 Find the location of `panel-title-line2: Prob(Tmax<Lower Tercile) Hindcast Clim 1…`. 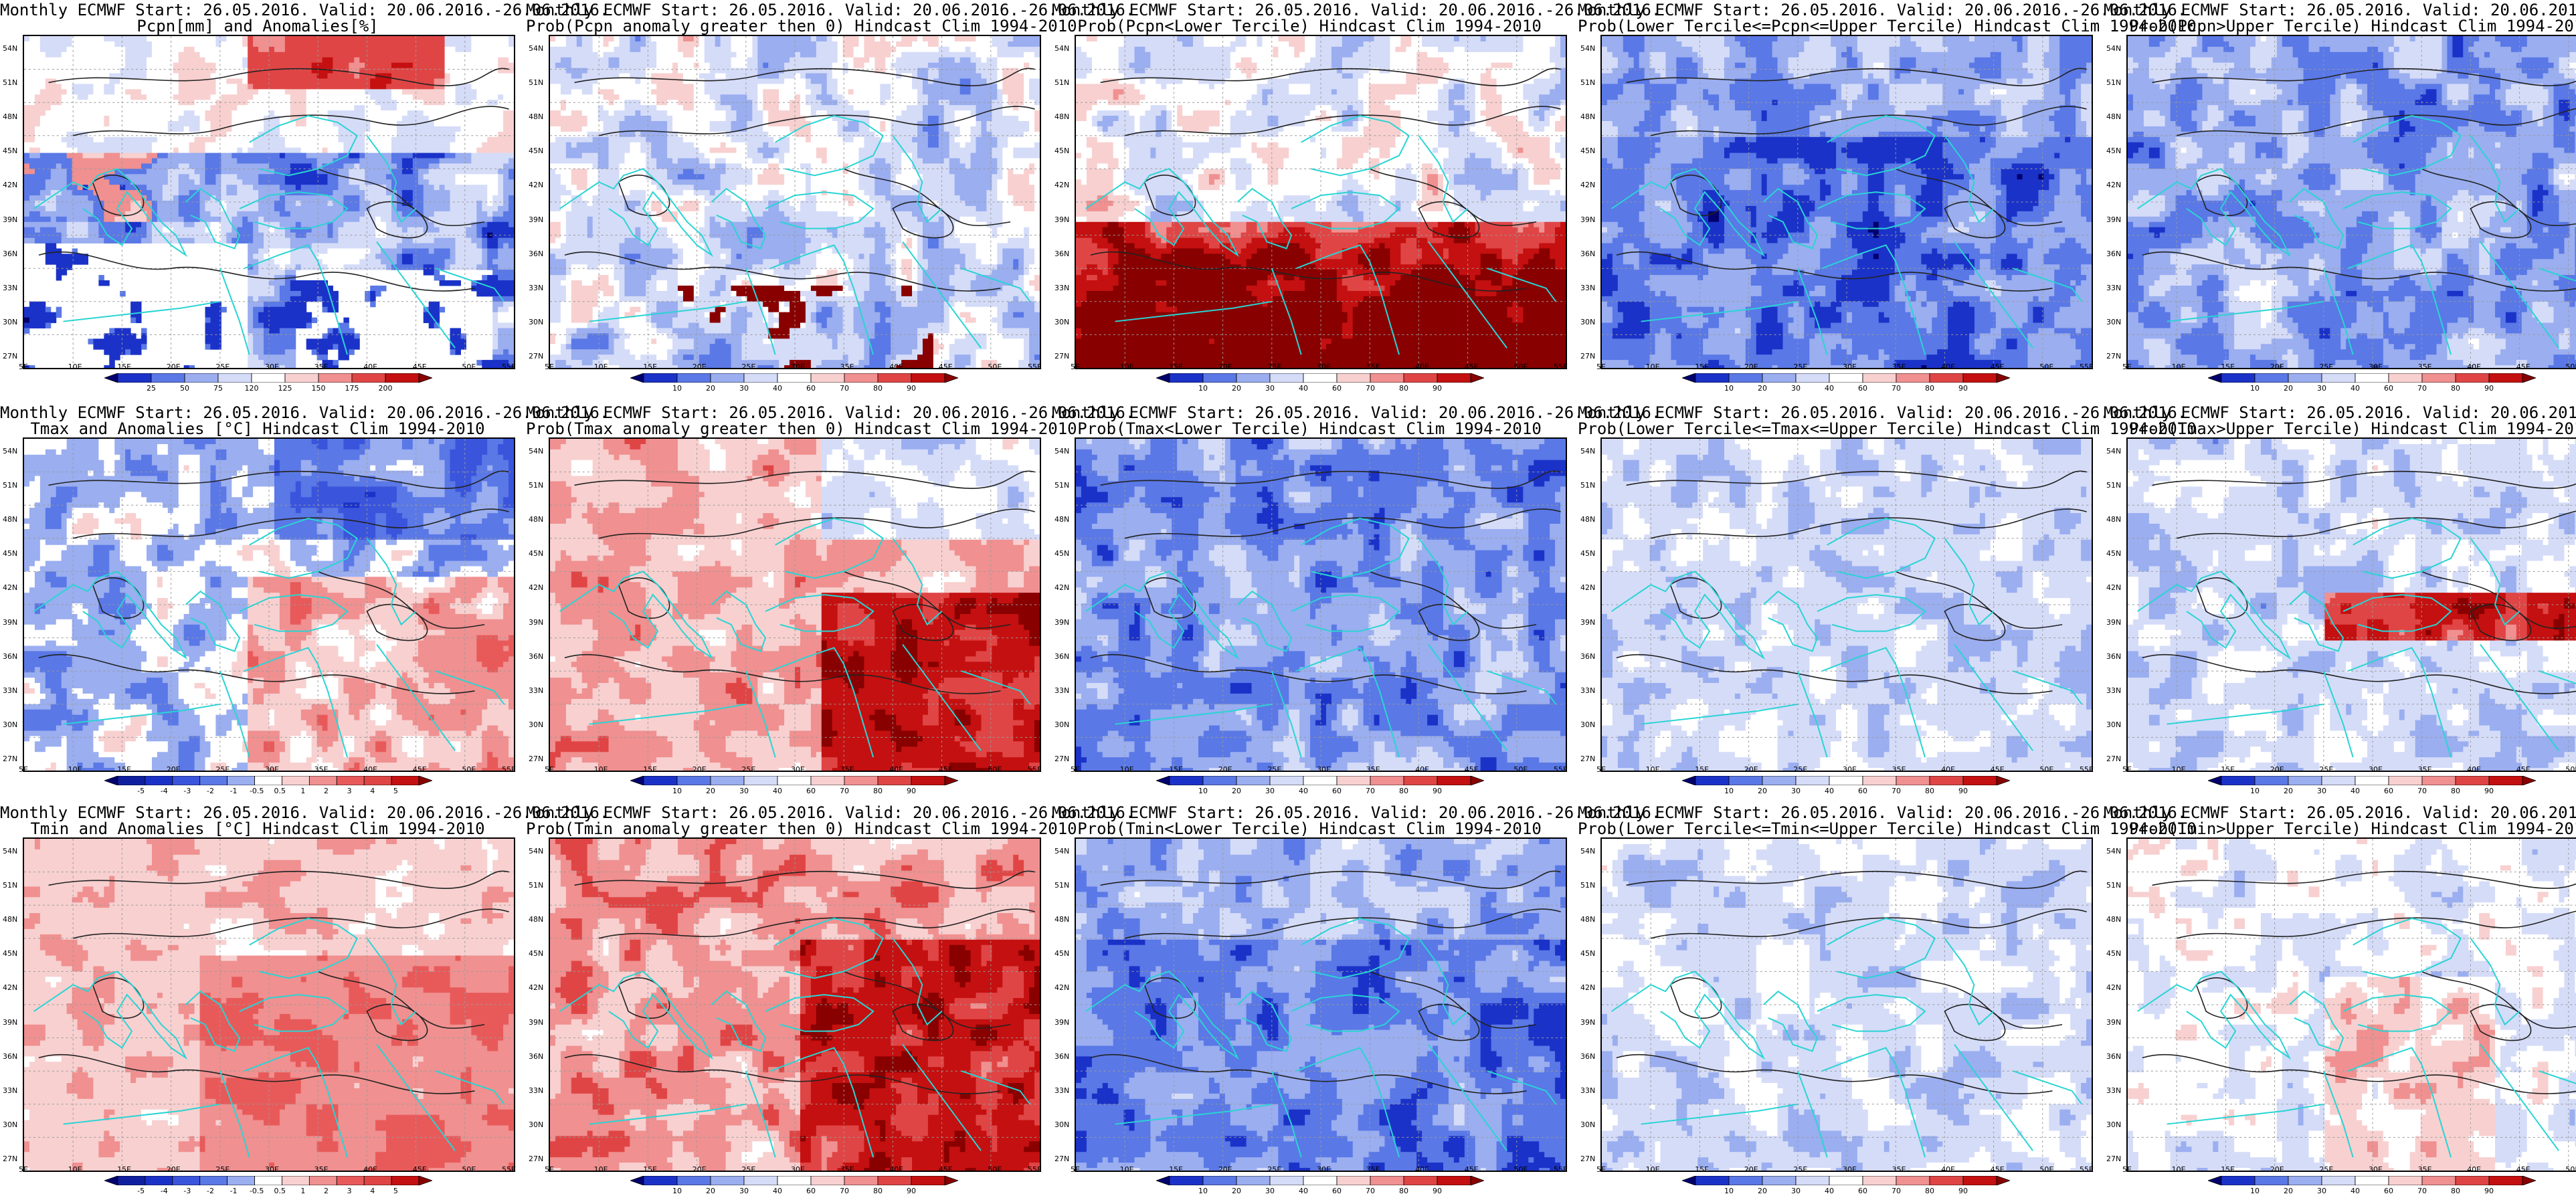

panel-title-line2: Prob(Tmax<Lower Tercile) Hindcast Clim 1… is located at coordinates (1309, 428).